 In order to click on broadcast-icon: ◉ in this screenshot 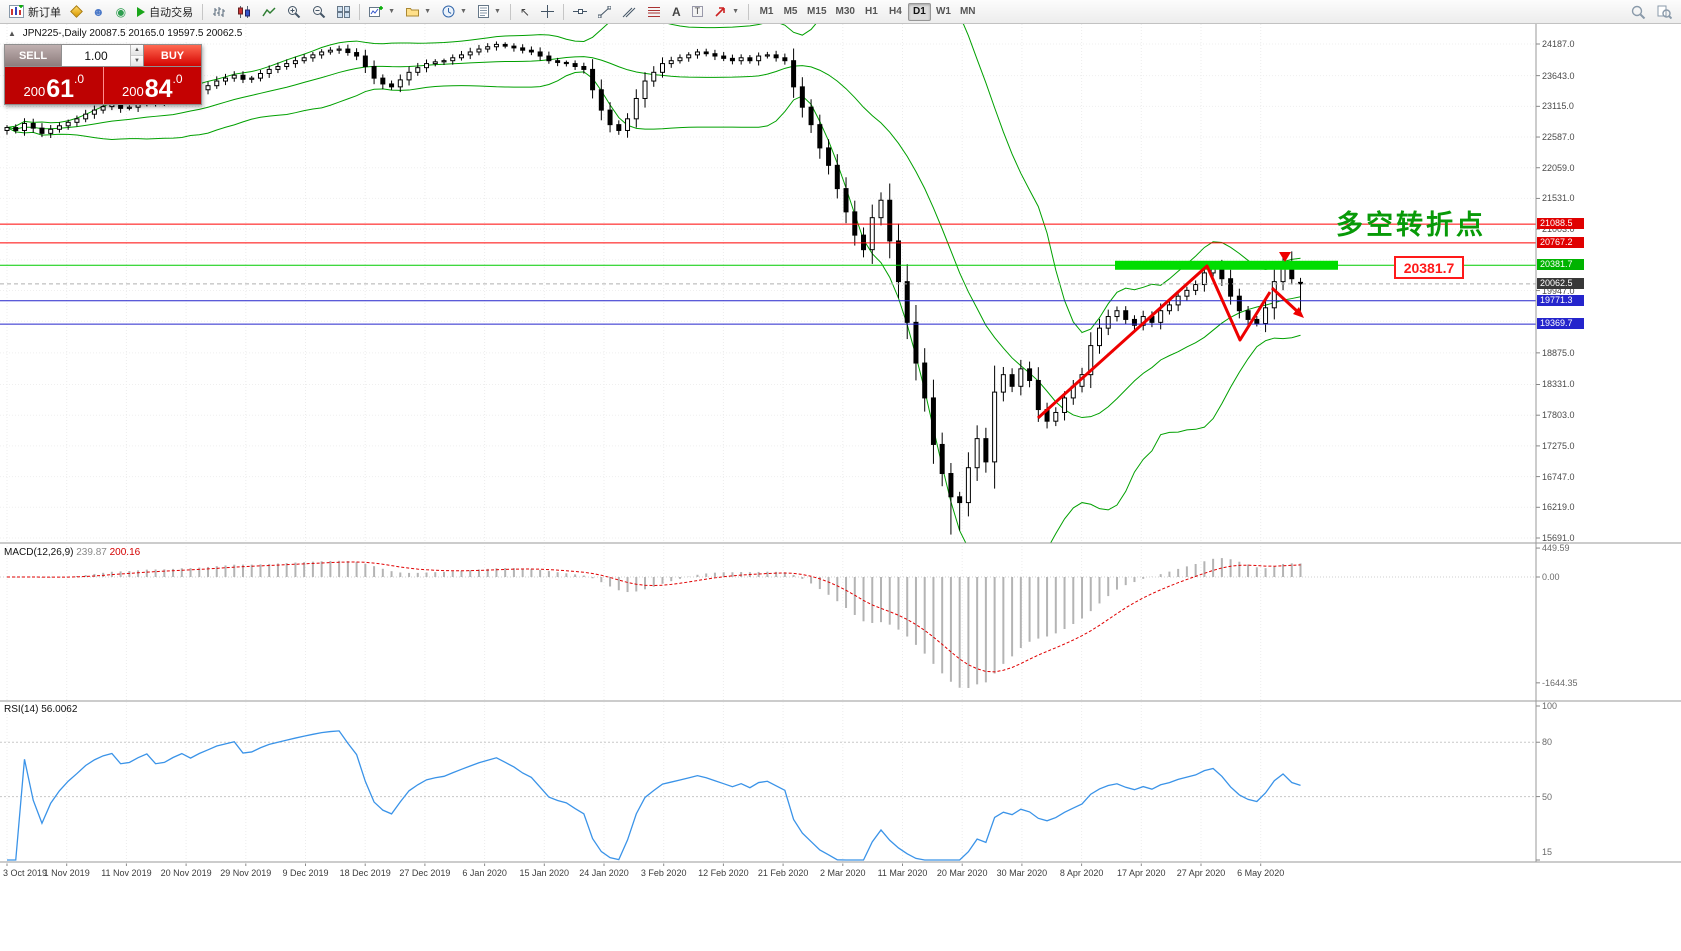, I will do `click(121, 11)`.